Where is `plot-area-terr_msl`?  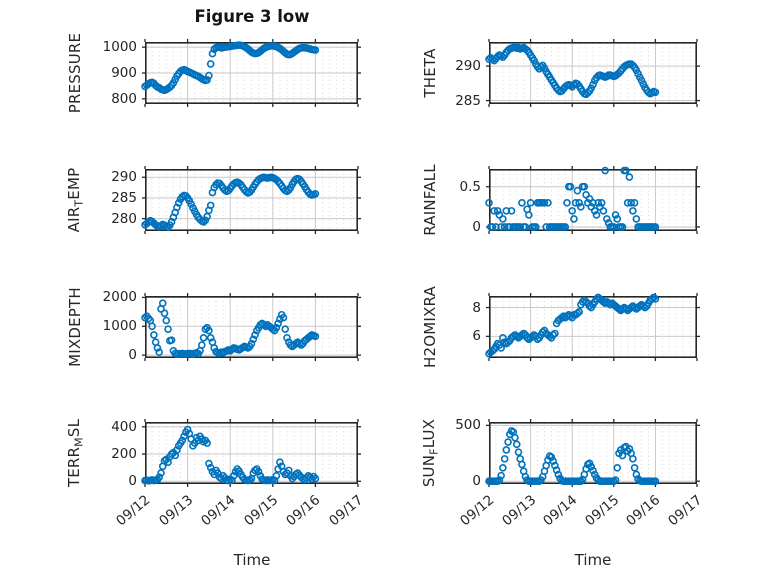 plot-area-terr_msl is located at coordinates (251, 453).